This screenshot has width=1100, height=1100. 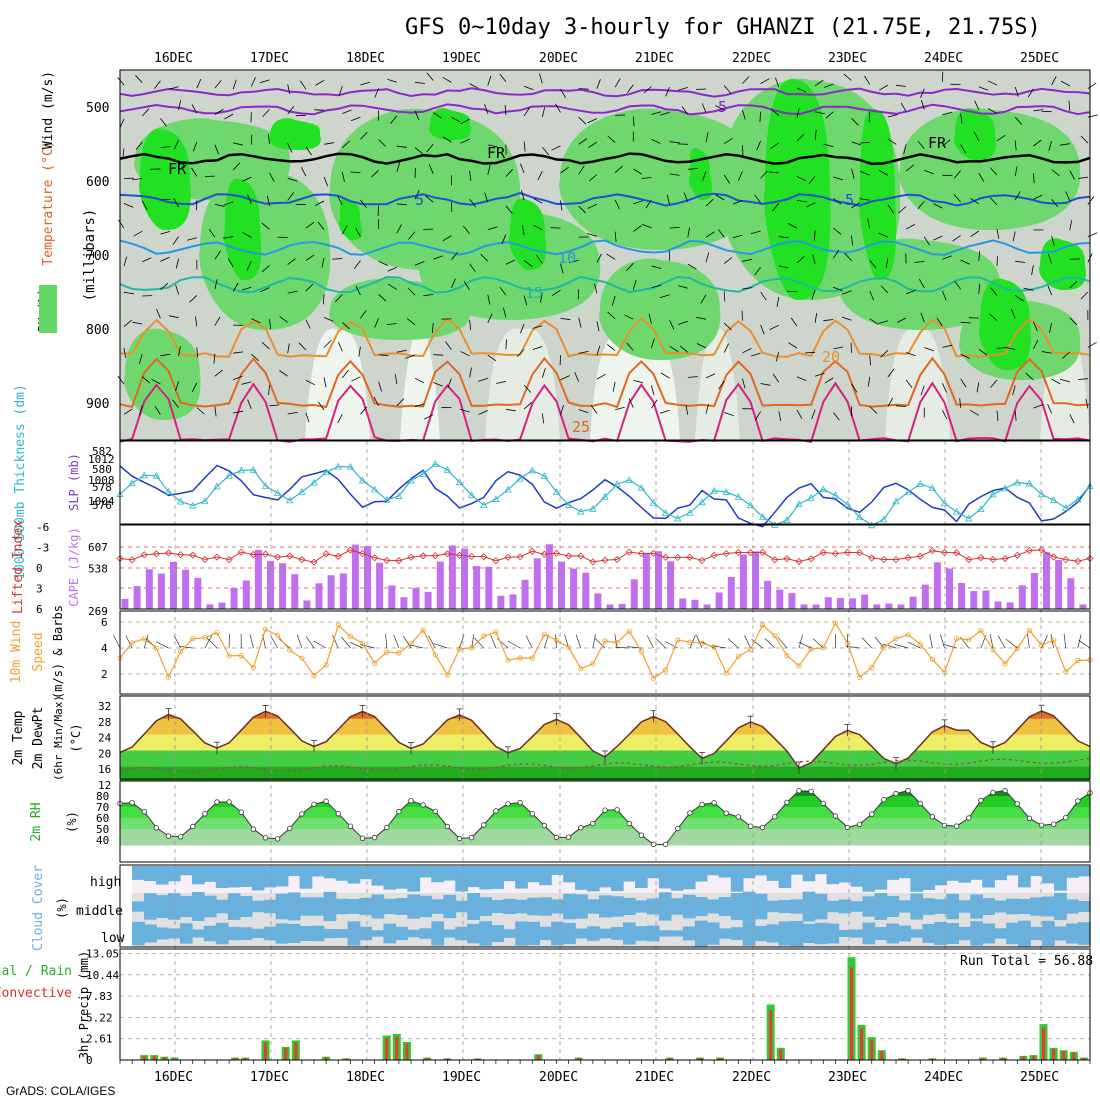 I want to click on precip-convective-label: Convective, so click(x=36, y=993).